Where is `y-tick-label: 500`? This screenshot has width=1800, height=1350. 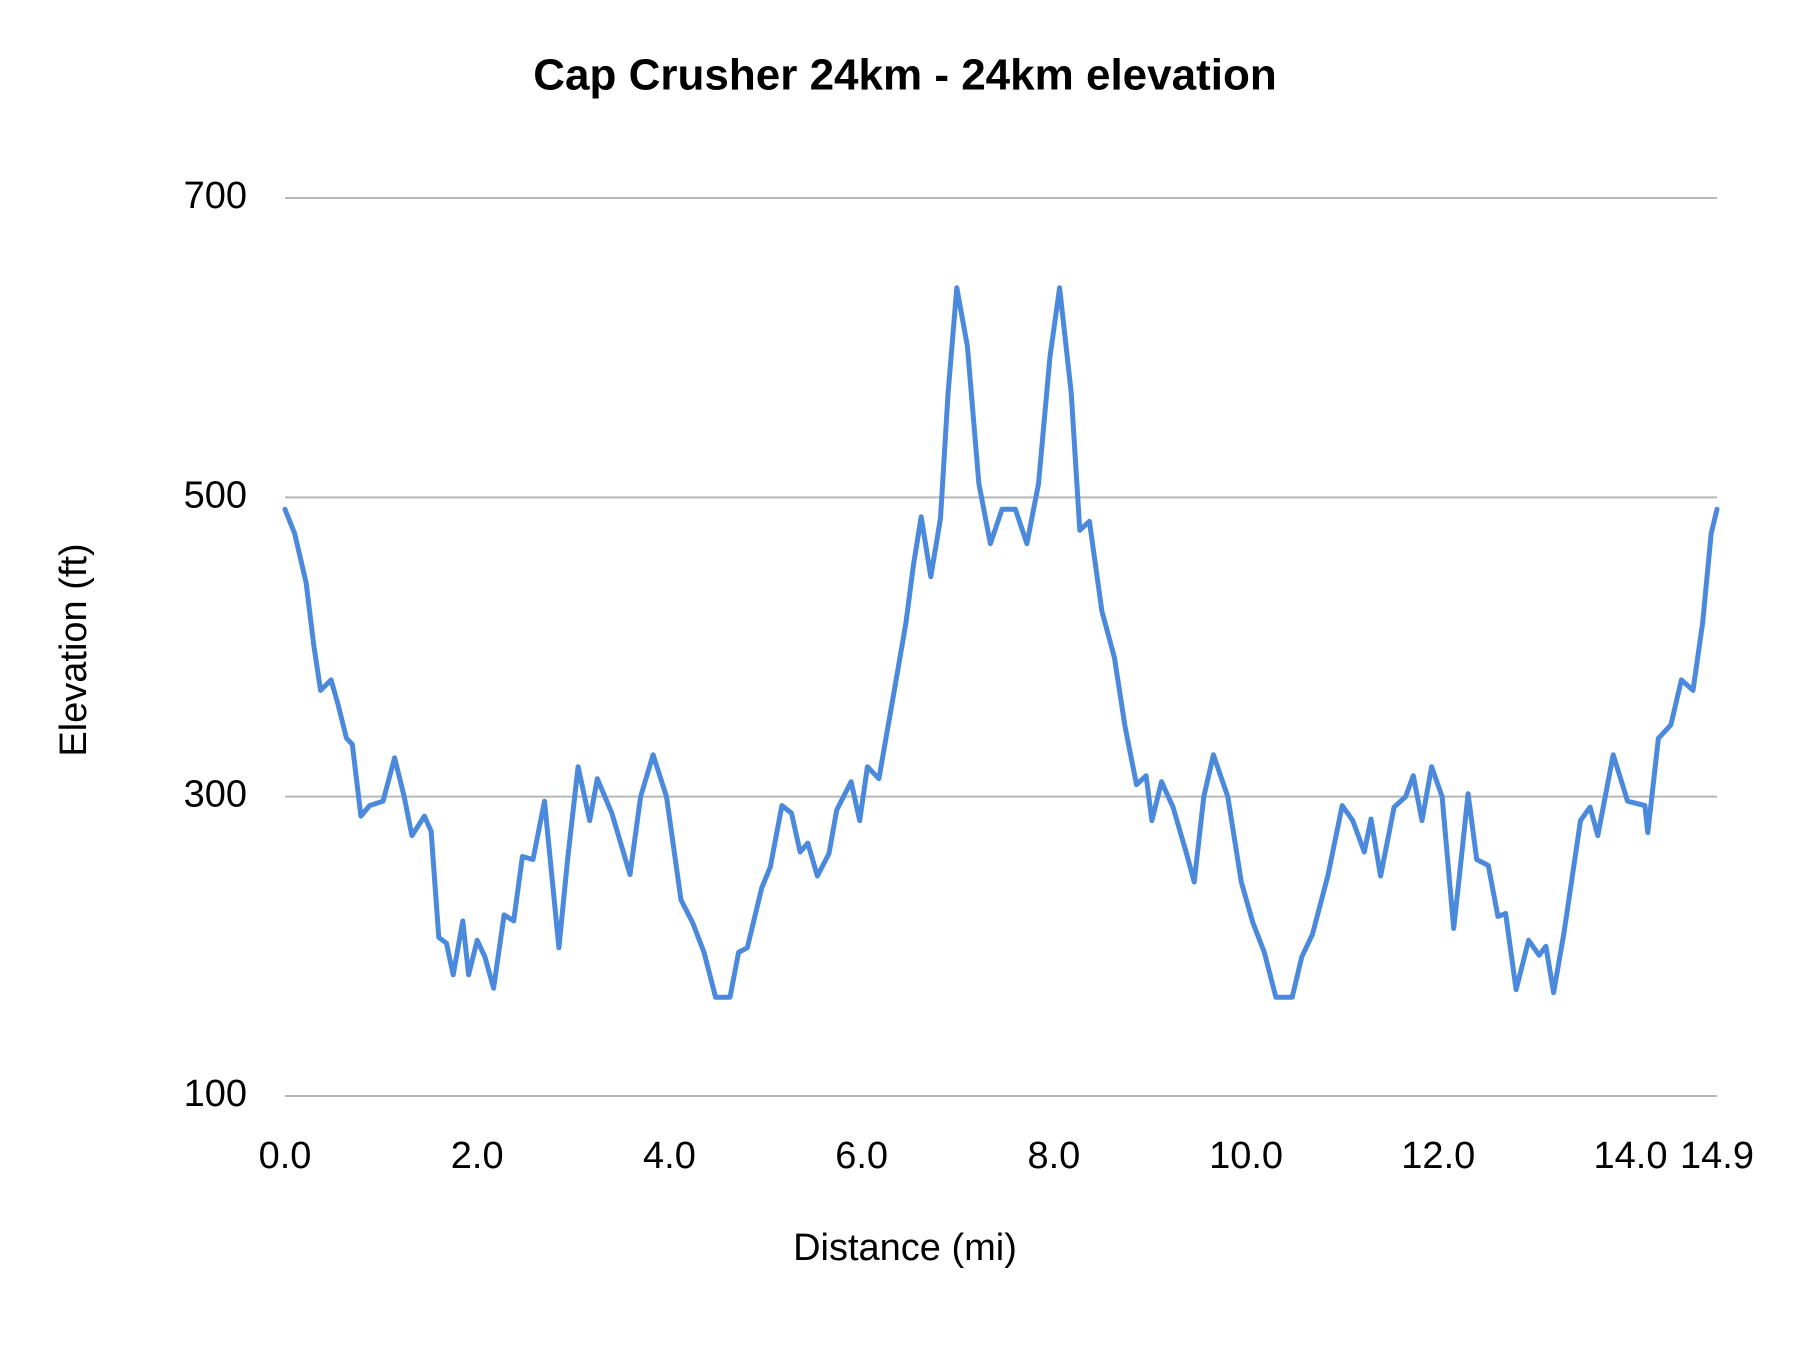
y-tick-label: 500 is located at coordinates (215, 495).